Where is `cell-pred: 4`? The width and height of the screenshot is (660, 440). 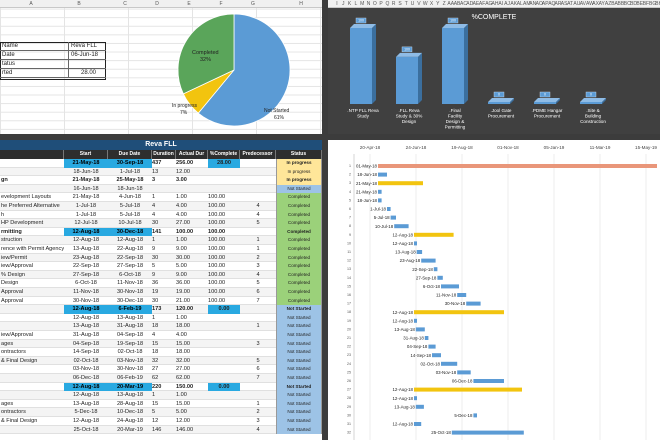
cell-pred: 4 is located at coordinates (258, 206).